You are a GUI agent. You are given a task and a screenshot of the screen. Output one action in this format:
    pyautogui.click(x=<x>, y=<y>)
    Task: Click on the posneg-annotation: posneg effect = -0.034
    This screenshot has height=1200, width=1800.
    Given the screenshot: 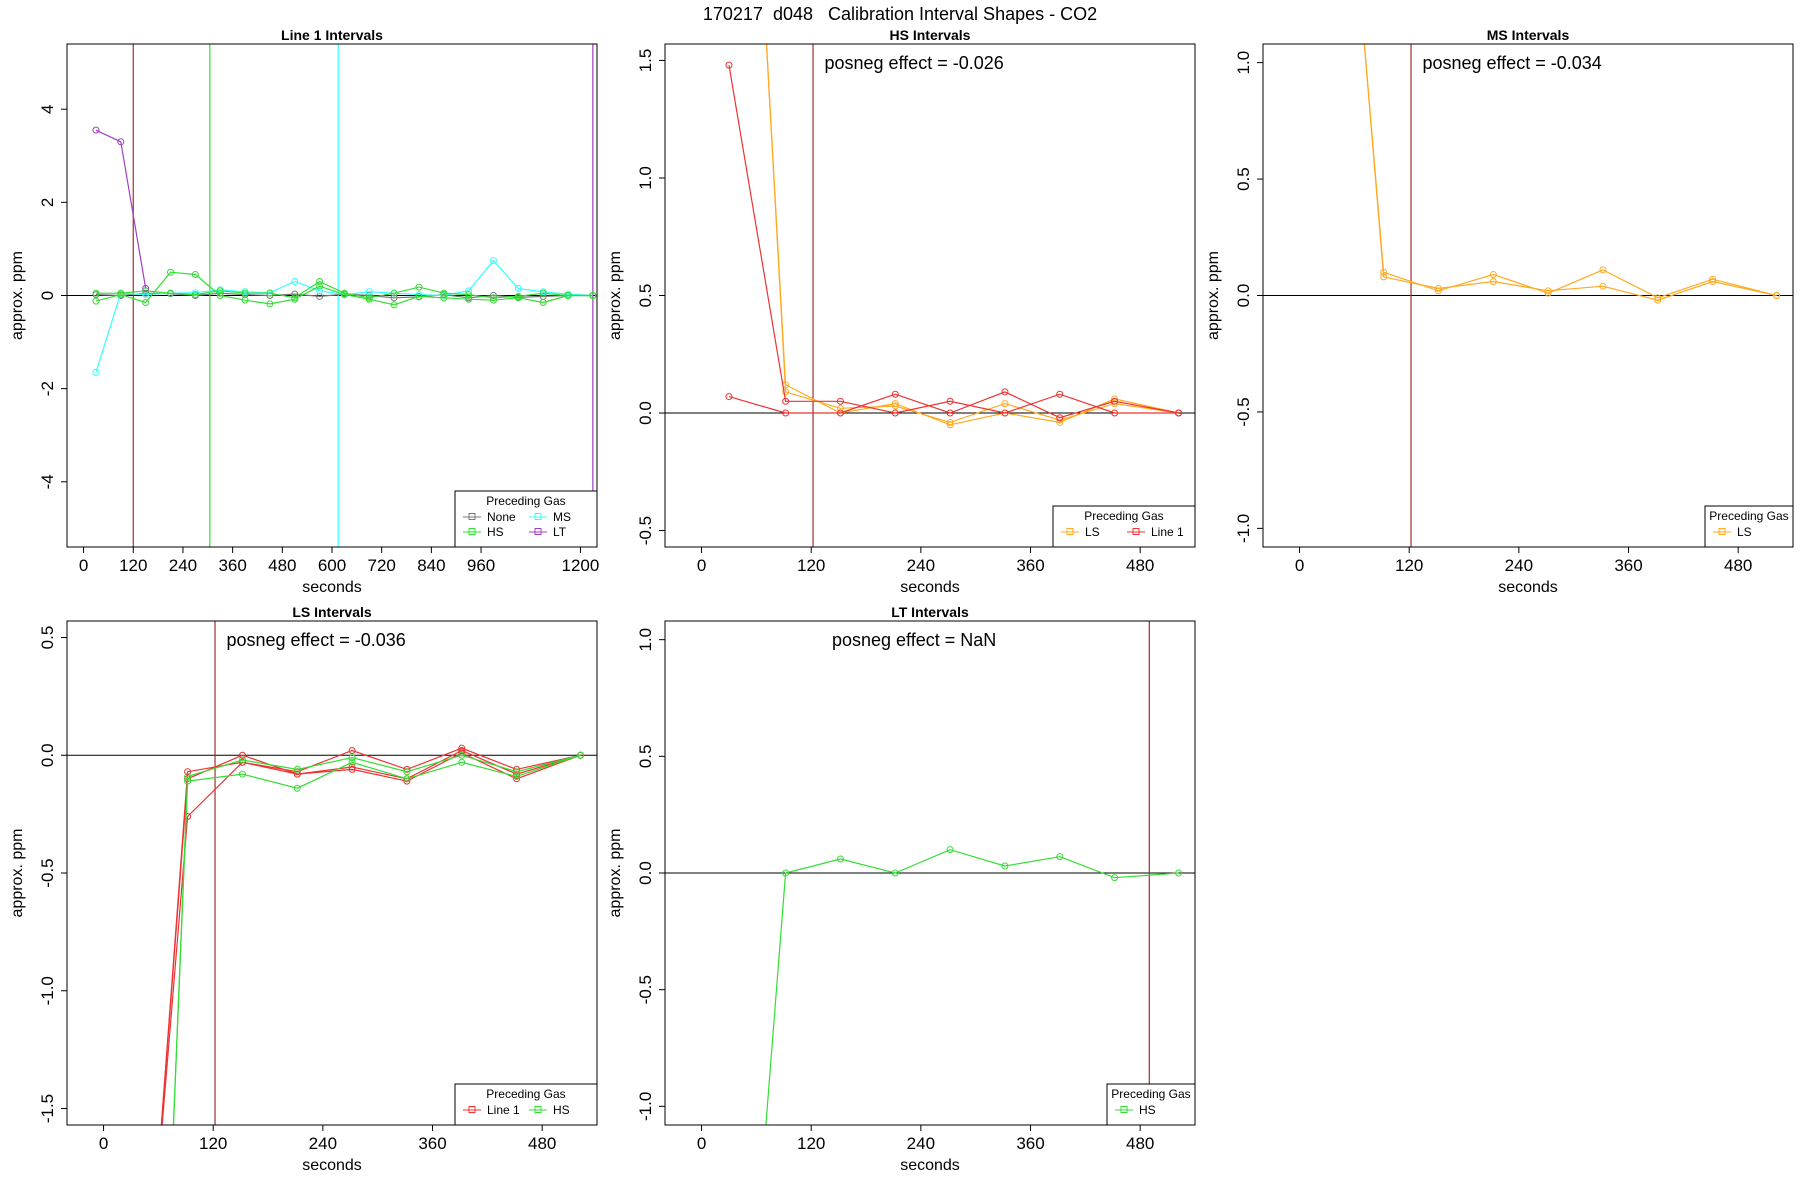 What is the action you would take?
    pyautogui.click(x=1511, y=63)
    